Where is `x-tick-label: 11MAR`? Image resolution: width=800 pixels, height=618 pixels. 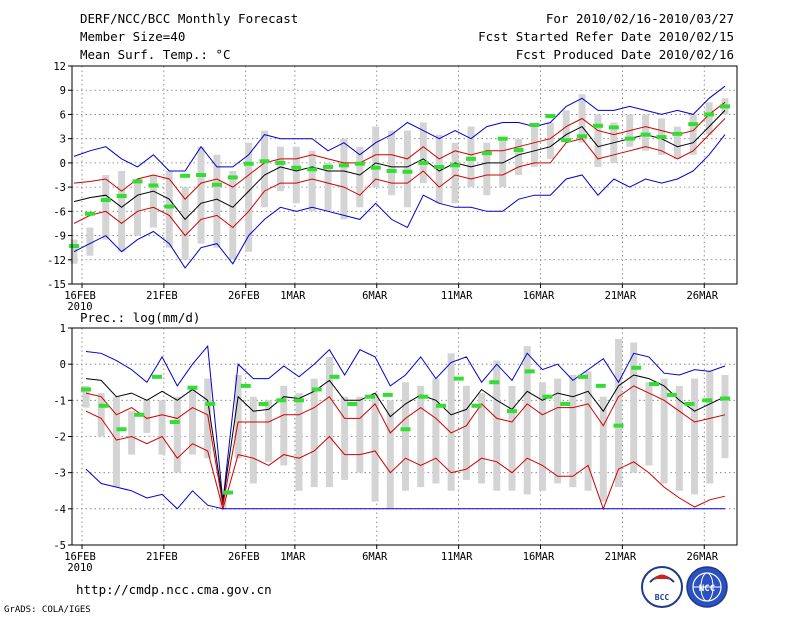 x-tick-label: 11MAR is located at coordinates (457, 557).